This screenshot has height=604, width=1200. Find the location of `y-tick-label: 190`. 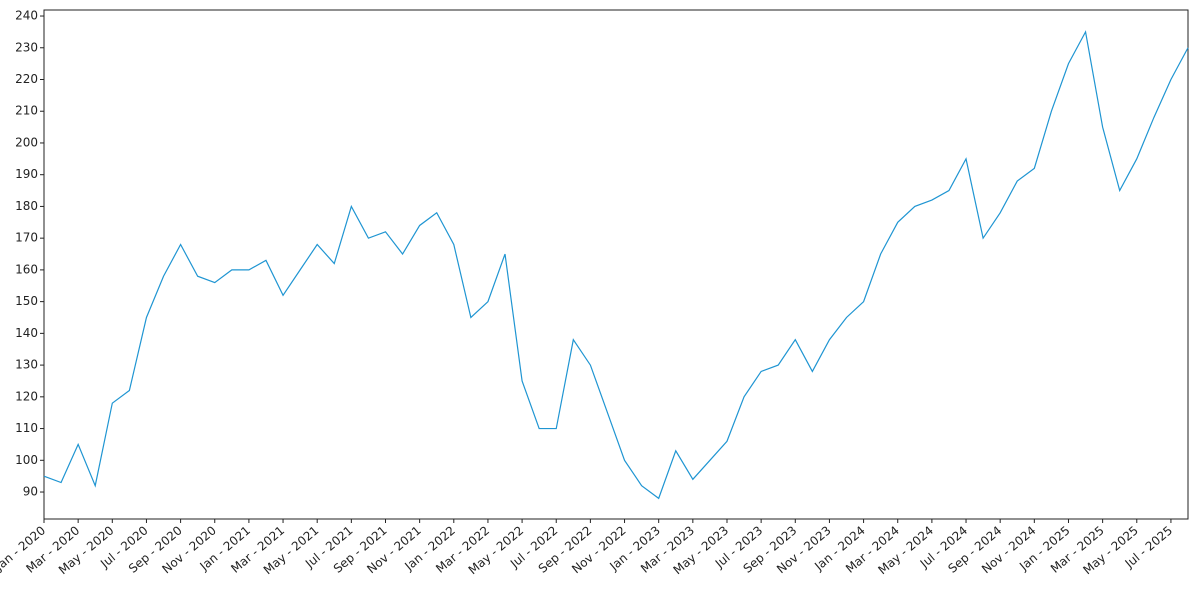

y-tick-label: 190 is located at coordinates (26, 174).